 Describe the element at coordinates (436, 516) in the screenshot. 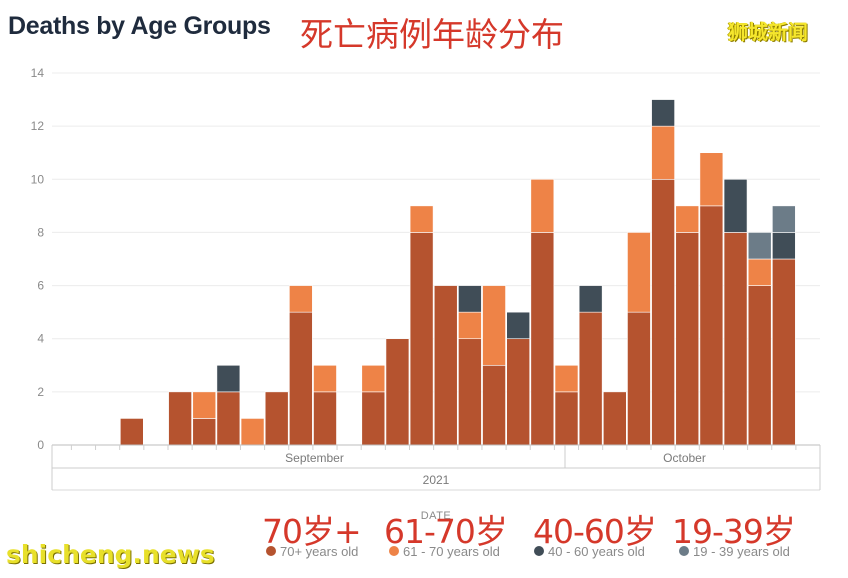

I see `x-axis-title: DATE` at that location.